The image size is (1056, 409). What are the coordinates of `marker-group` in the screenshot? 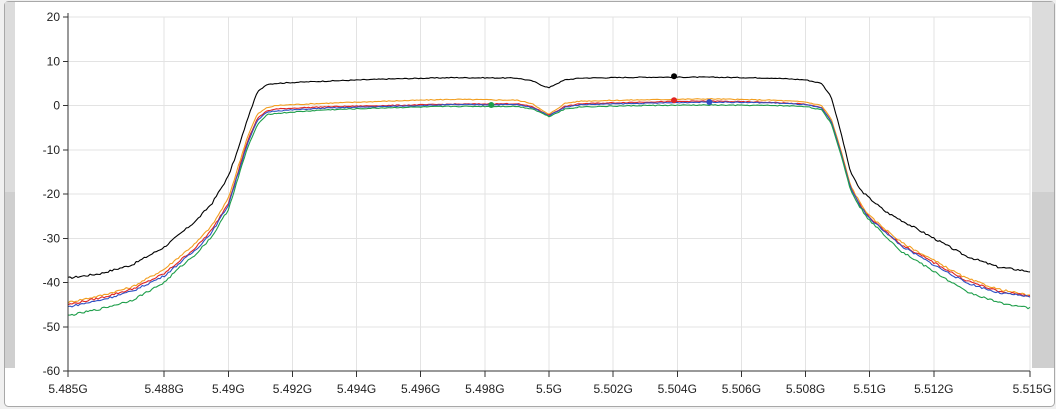 It's located at (600, 91).